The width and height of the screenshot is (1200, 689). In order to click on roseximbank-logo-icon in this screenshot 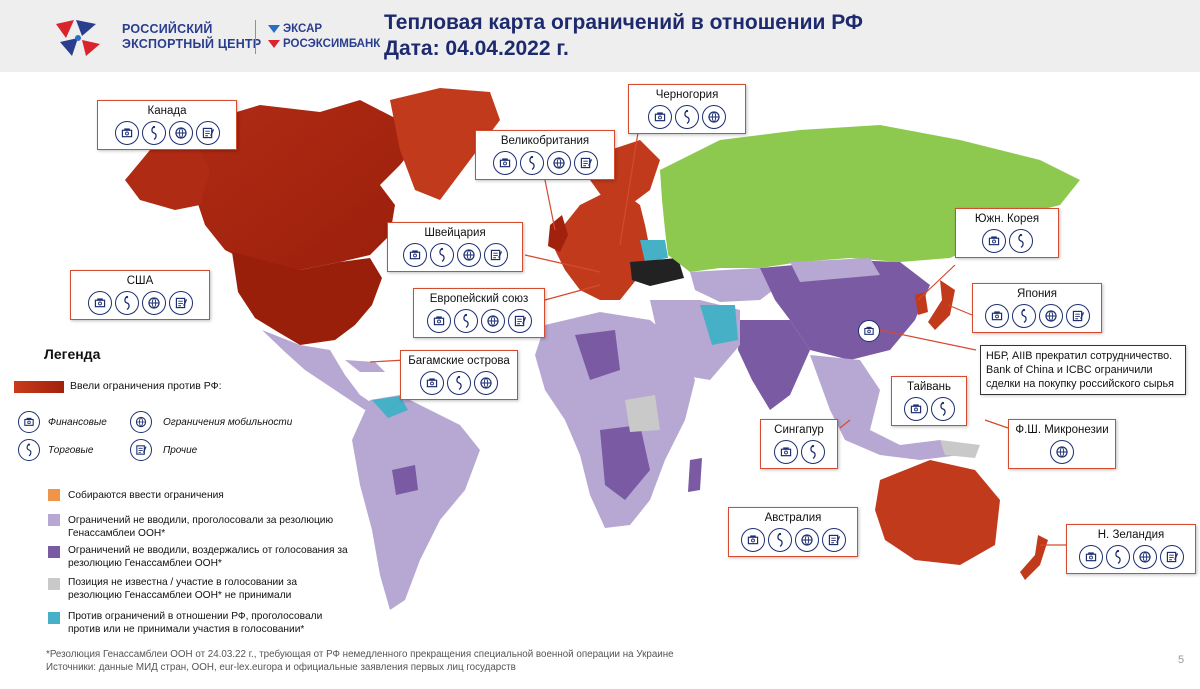, I will do `click(274, 44)`.